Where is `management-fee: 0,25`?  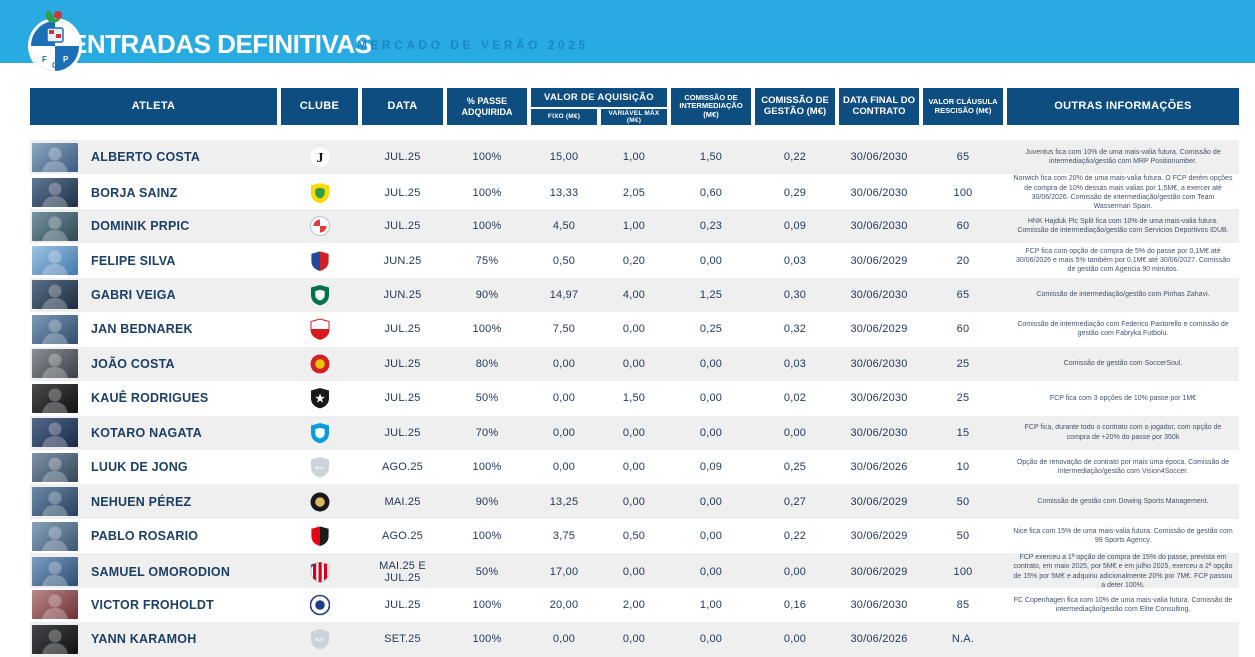 management-fee: 0,25 is located at coordinates (795, 467).